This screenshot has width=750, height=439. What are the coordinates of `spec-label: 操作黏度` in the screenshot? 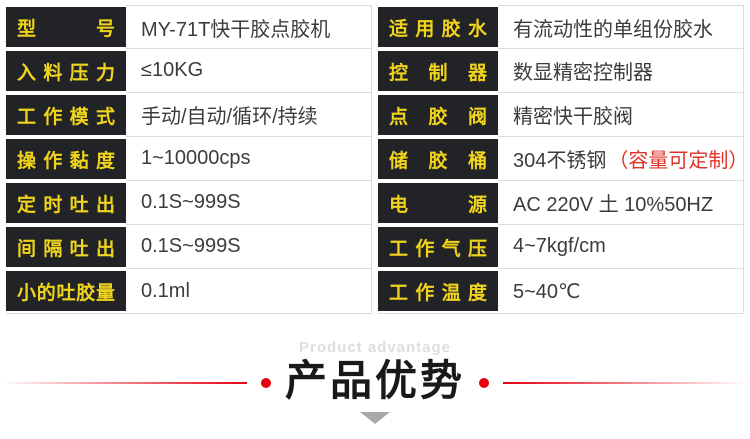 It's located at (66, 159).